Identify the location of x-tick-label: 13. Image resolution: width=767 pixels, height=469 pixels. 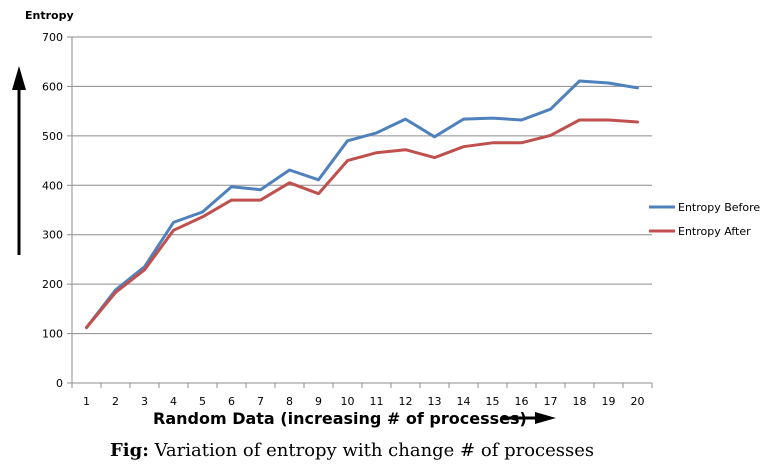
(435, 401).